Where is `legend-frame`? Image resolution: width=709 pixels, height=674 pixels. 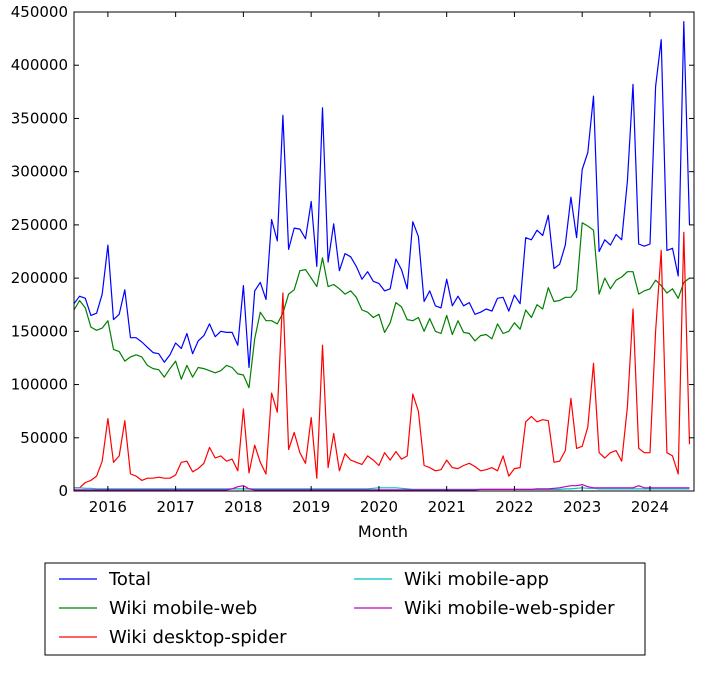
legend-frame is located at coordinates (345, 609).